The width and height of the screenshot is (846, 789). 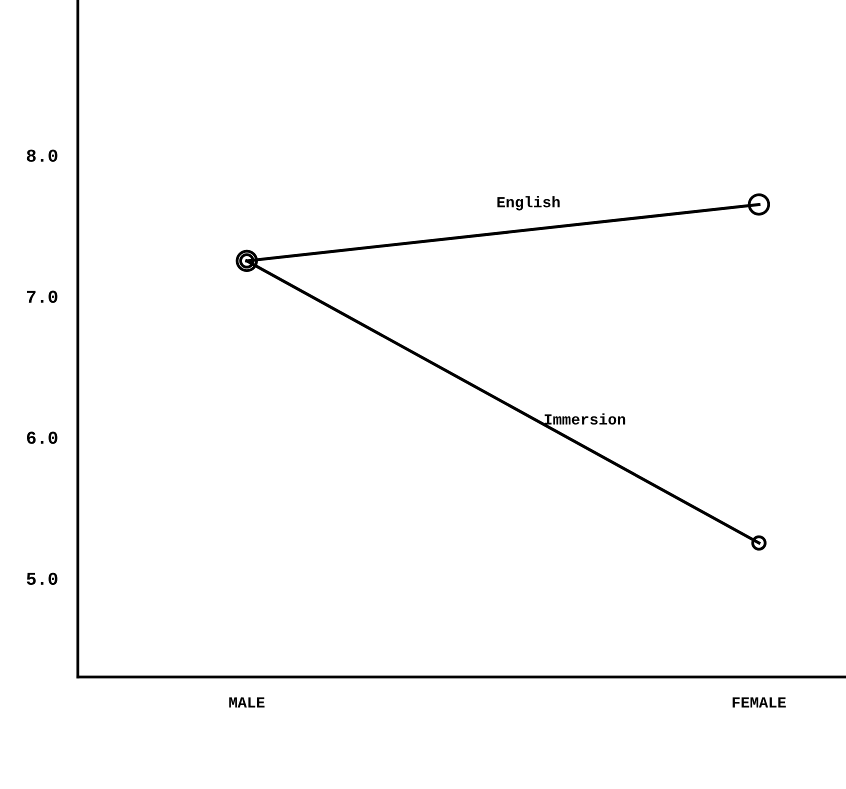 I want to click on y-tick-label: 6.0, so click(x=42, y=438).